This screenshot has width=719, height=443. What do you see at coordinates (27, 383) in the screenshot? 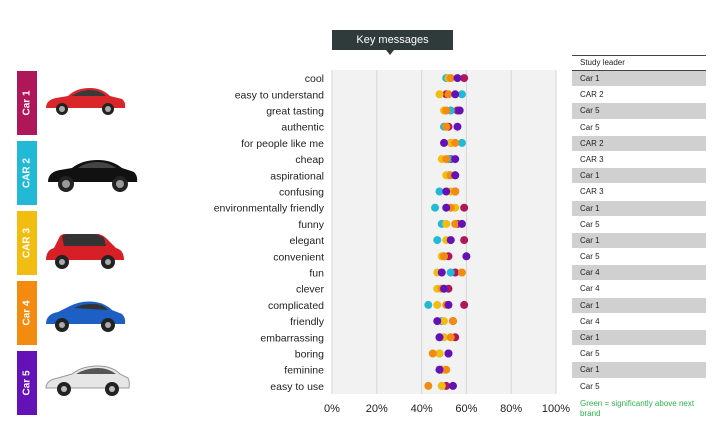
I see `car-5-tab: Car 5` at bounding box center [27, 383].